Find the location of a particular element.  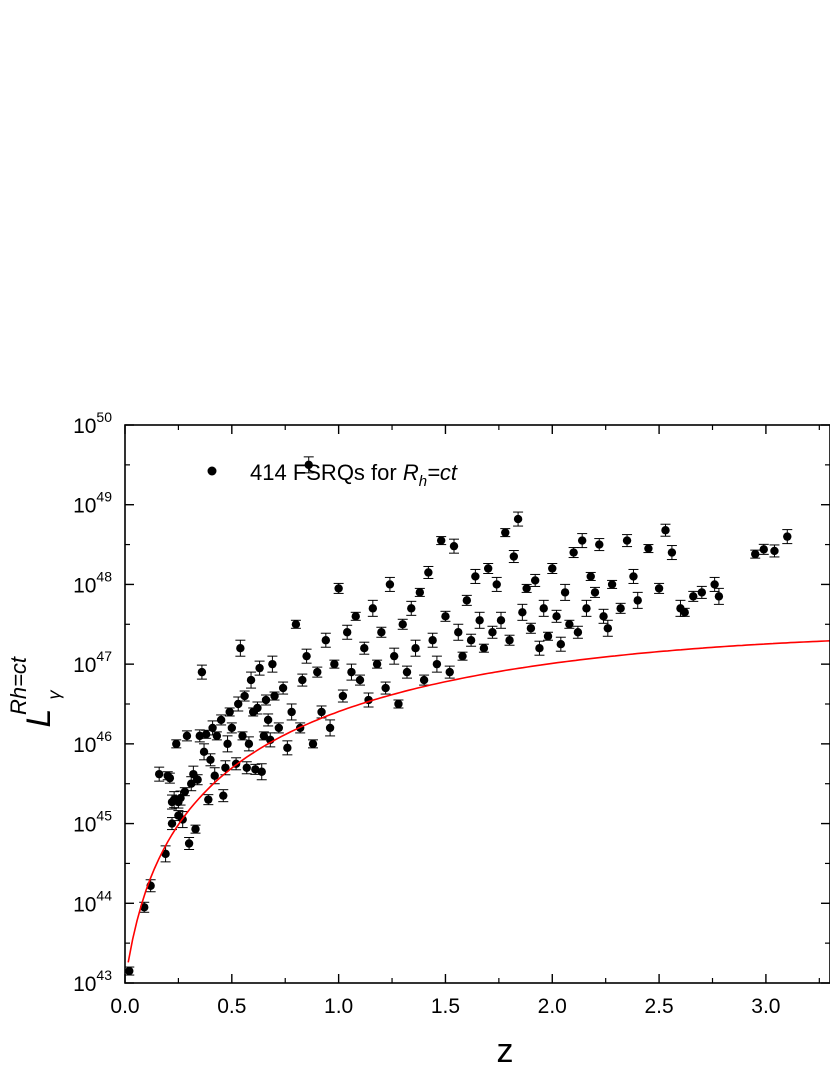

x-tick-label: 0.5 is located at coordinates (231, 1006).